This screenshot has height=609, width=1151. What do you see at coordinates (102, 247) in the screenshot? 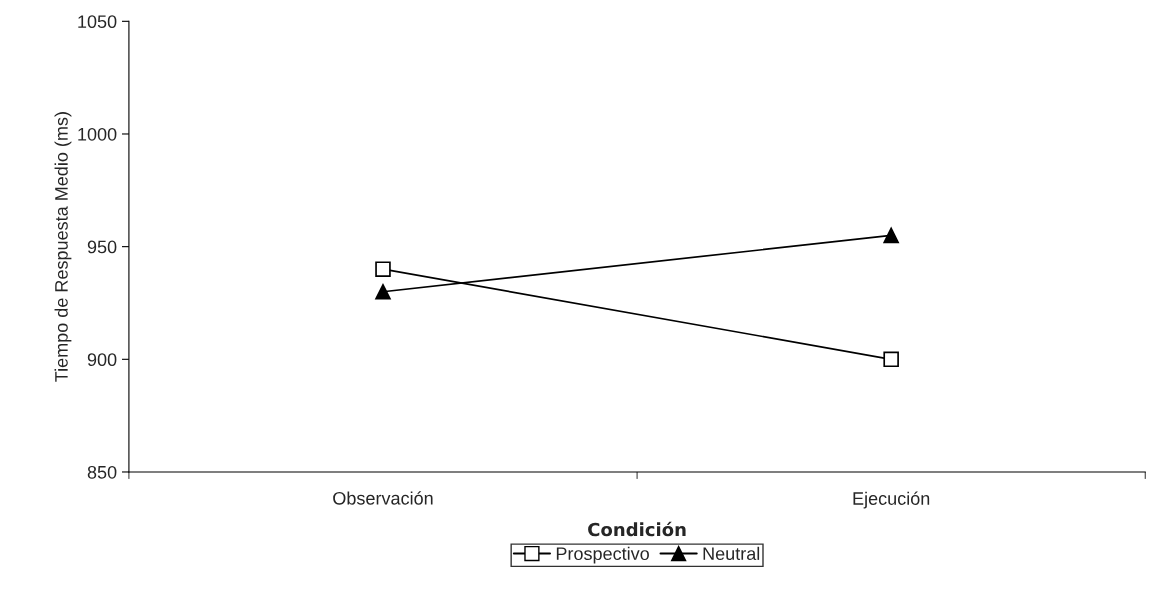
I see `y-tick-label: 950` at bounding box center [102, 247].